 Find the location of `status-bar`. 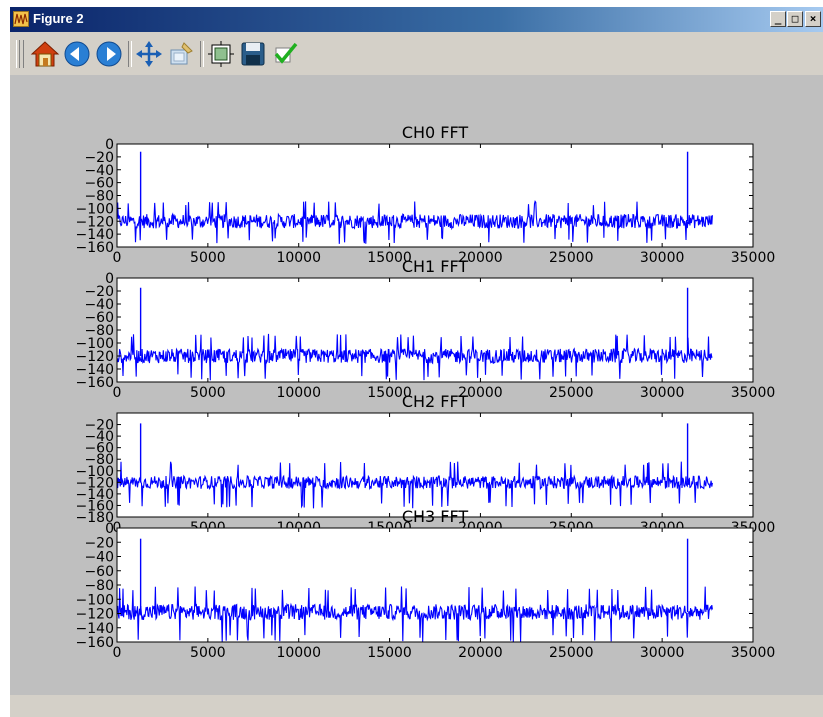

status-bar is located at coordinates (416, 706).